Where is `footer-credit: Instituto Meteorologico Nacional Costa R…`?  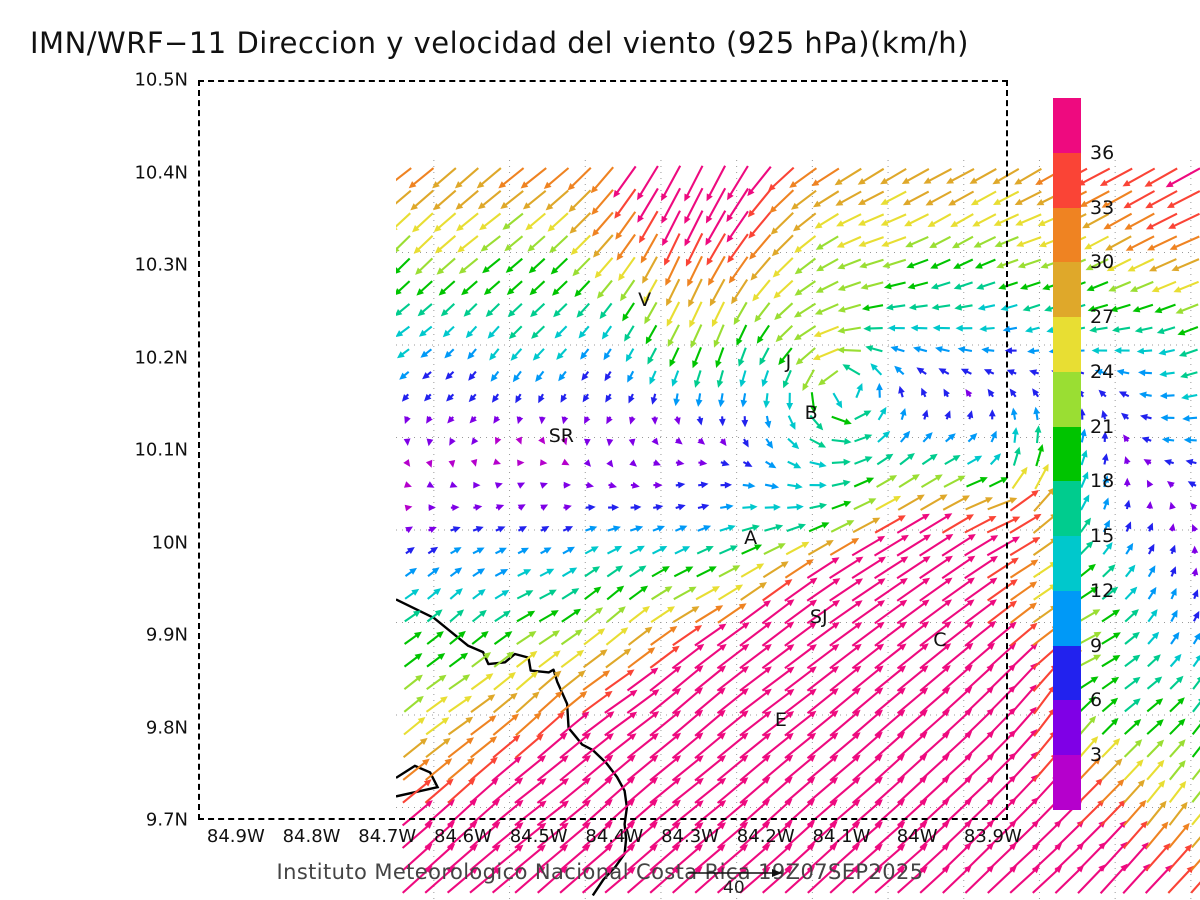 footer-credit: Instituto Meteorologico Nacional Costa R… is located at coordinates (600, 872).